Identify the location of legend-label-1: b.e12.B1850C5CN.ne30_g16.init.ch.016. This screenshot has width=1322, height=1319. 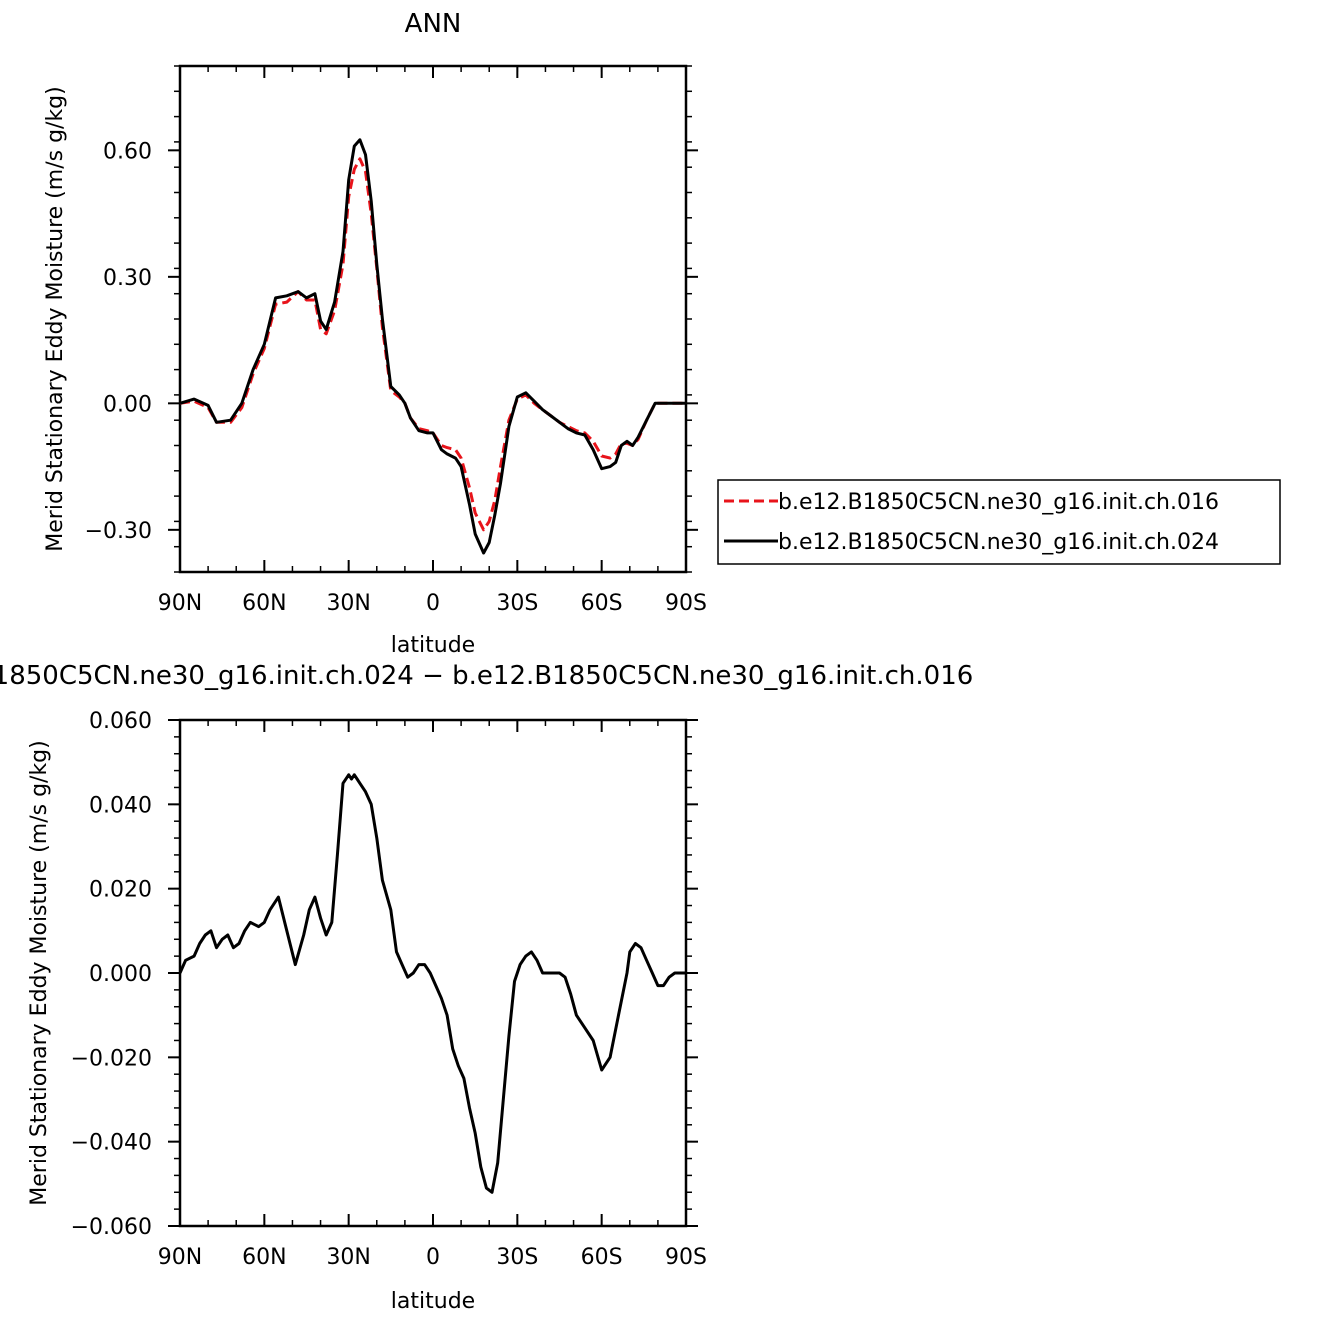
(998, 502).